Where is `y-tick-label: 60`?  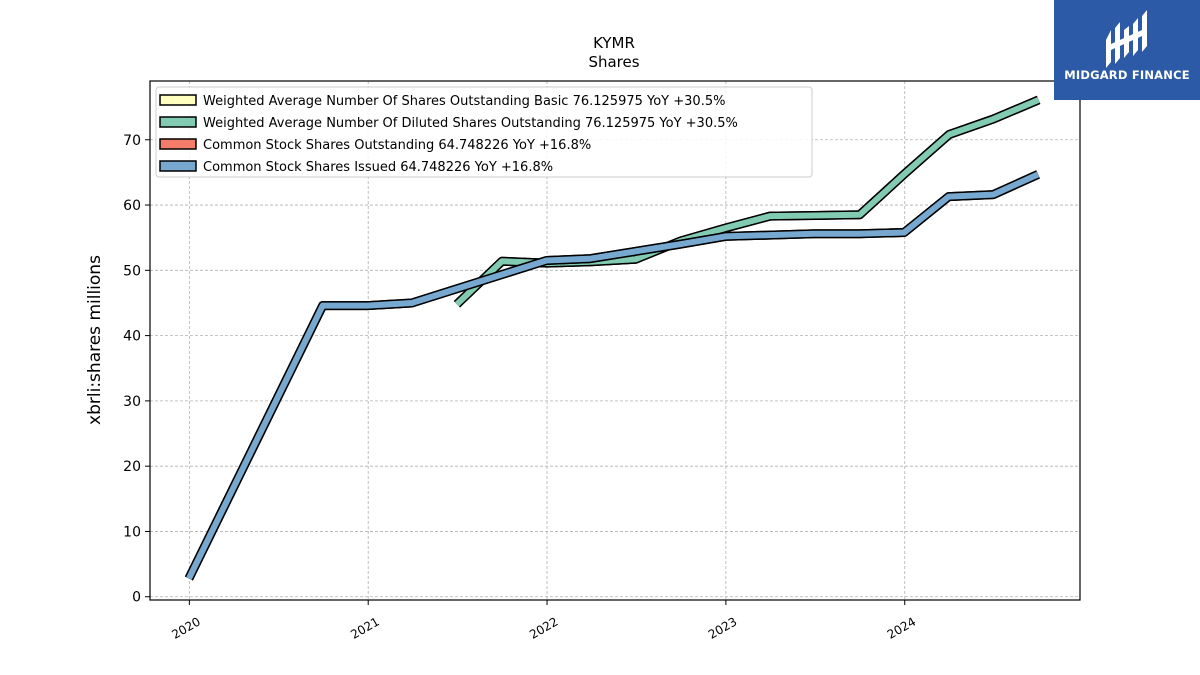
y-tick-label: 60 is located at coordinates (132, 206).